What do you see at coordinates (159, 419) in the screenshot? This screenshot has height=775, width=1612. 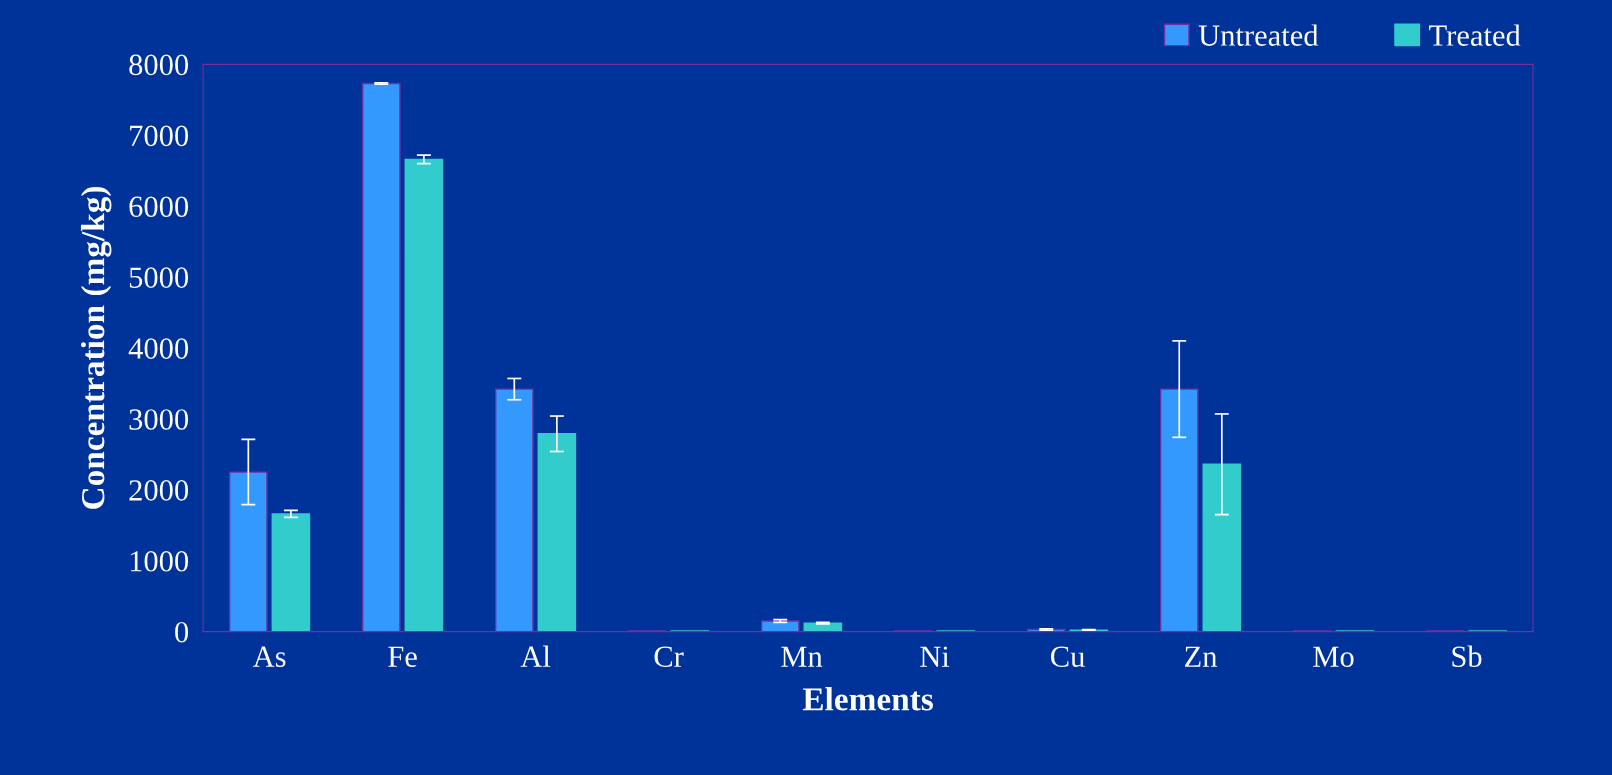 I see `y-tick-label: 3000` at bounding box center [159, 419].